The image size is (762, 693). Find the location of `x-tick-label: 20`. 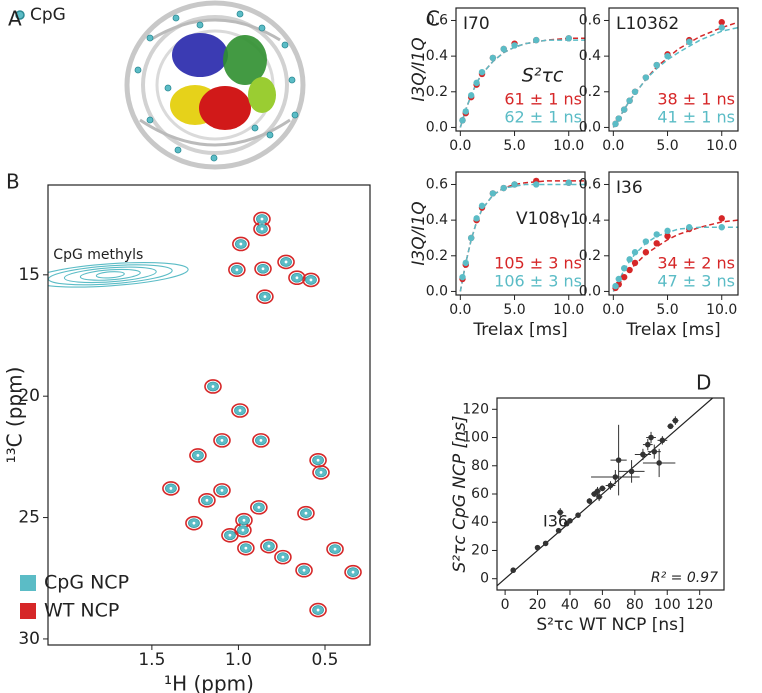

x-tick-label: 20 is located at coordinates (538, 605).